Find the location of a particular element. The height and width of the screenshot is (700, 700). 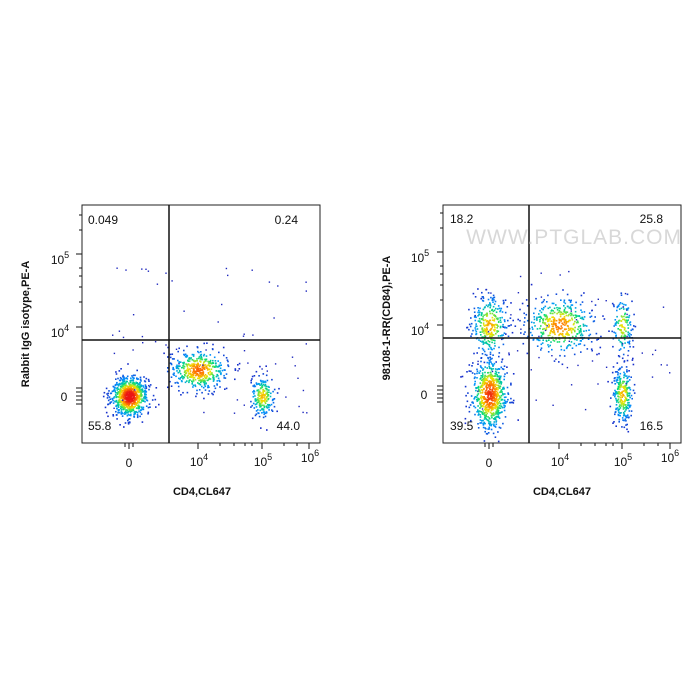

plot-left-quadrant-top-right: 0.24 is located at coordinates (287, 220).